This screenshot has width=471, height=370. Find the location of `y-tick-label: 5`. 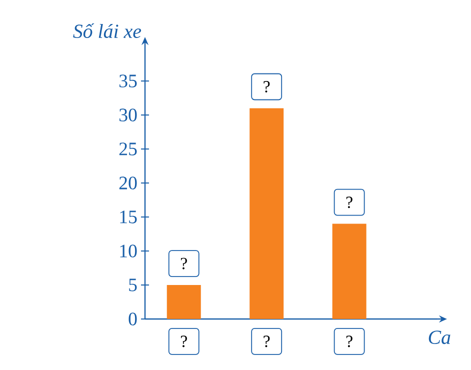

y-tick-label: 5 is located at coordinates (133, 285).